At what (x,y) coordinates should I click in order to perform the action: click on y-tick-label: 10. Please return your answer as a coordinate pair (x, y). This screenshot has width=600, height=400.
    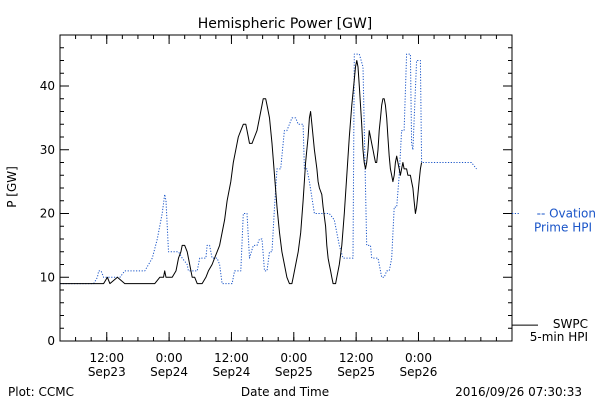
    Looking at the image, I should click on (47, 277).